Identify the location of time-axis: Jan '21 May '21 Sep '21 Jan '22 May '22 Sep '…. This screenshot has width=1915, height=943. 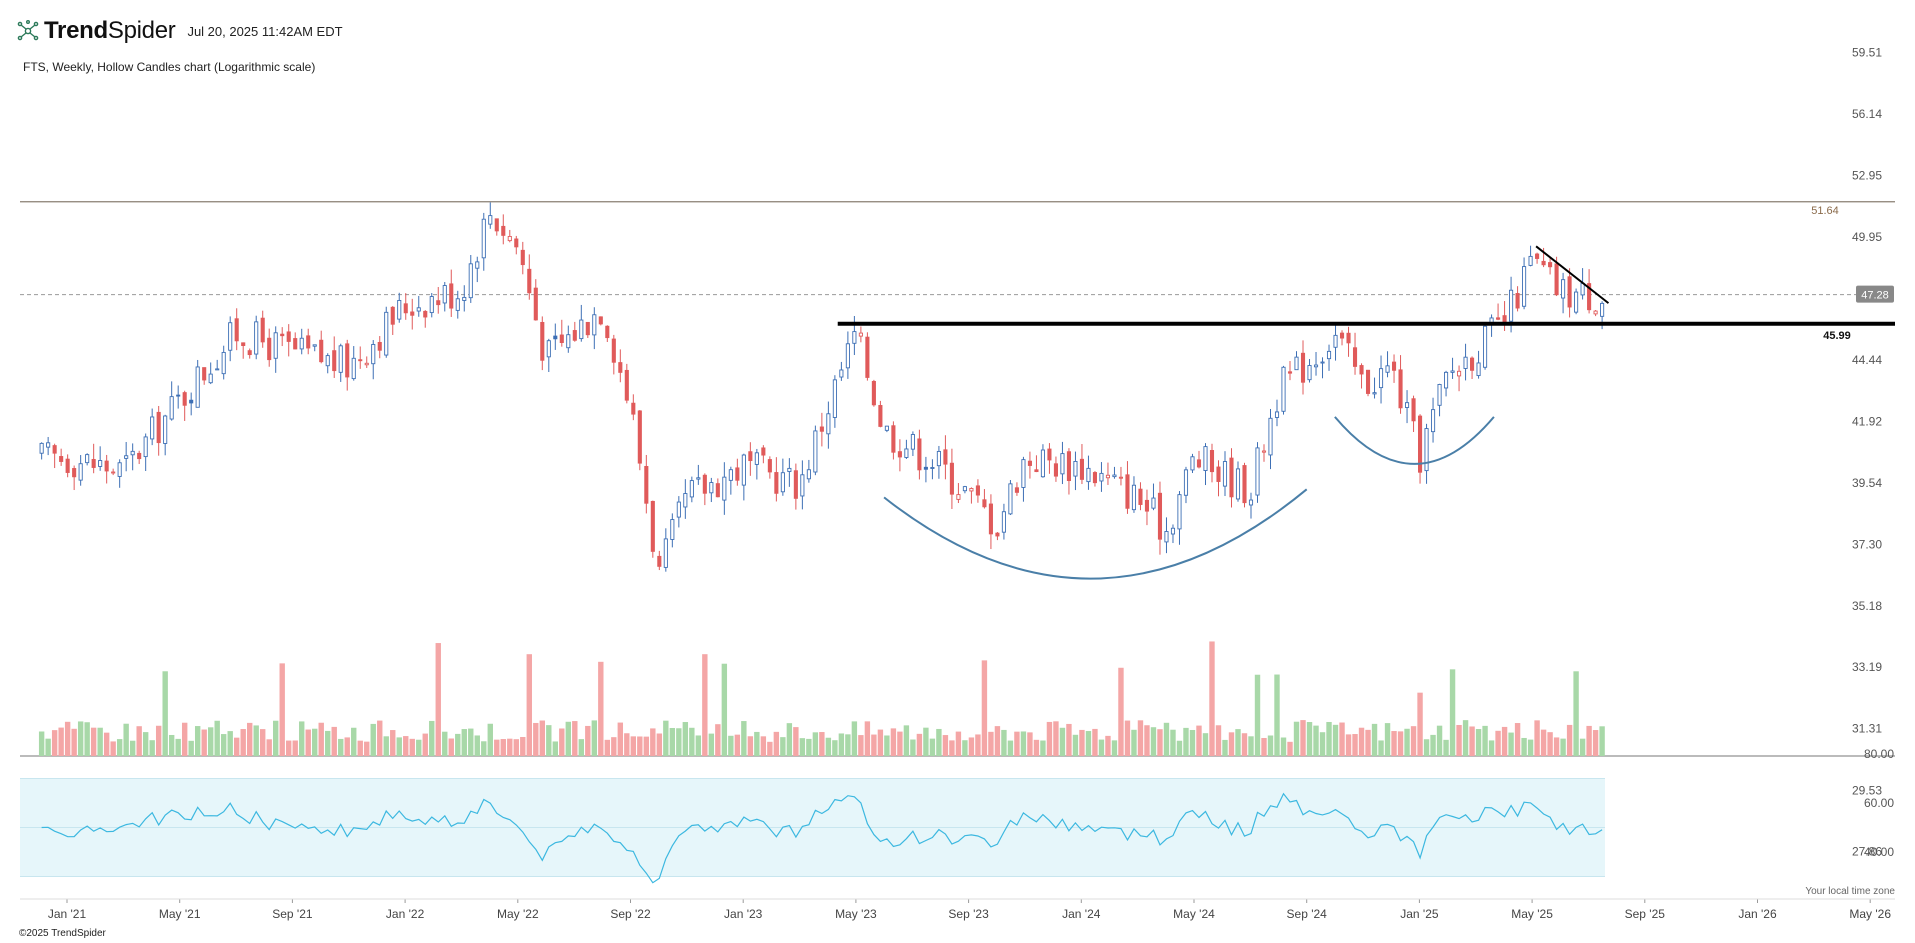
(957, 909).